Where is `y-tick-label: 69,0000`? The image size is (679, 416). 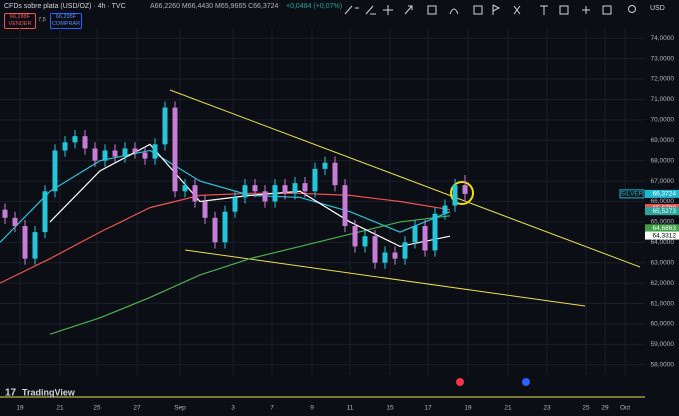
y-tick-label: 69,0000 is located at coordinates (663, 140).